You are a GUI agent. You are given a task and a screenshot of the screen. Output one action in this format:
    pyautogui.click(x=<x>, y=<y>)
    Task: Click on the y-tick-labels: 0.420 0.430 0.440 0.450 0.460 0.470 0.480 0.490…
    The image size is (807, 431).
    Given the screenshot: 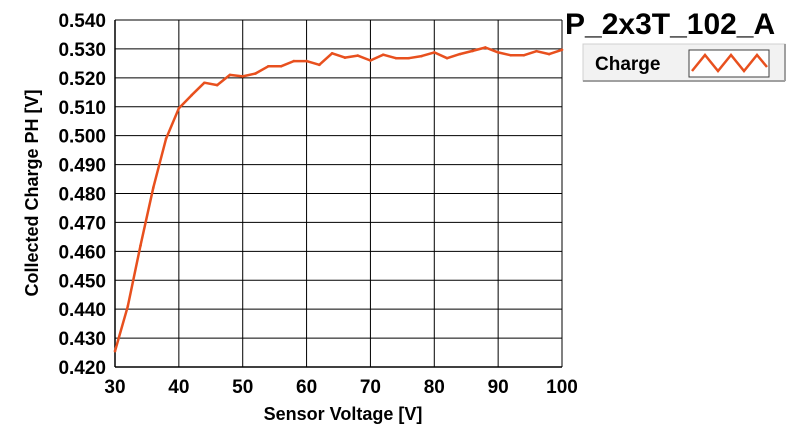 What is the action you would take?
    pyautogui.click(x=82, y=195)
    